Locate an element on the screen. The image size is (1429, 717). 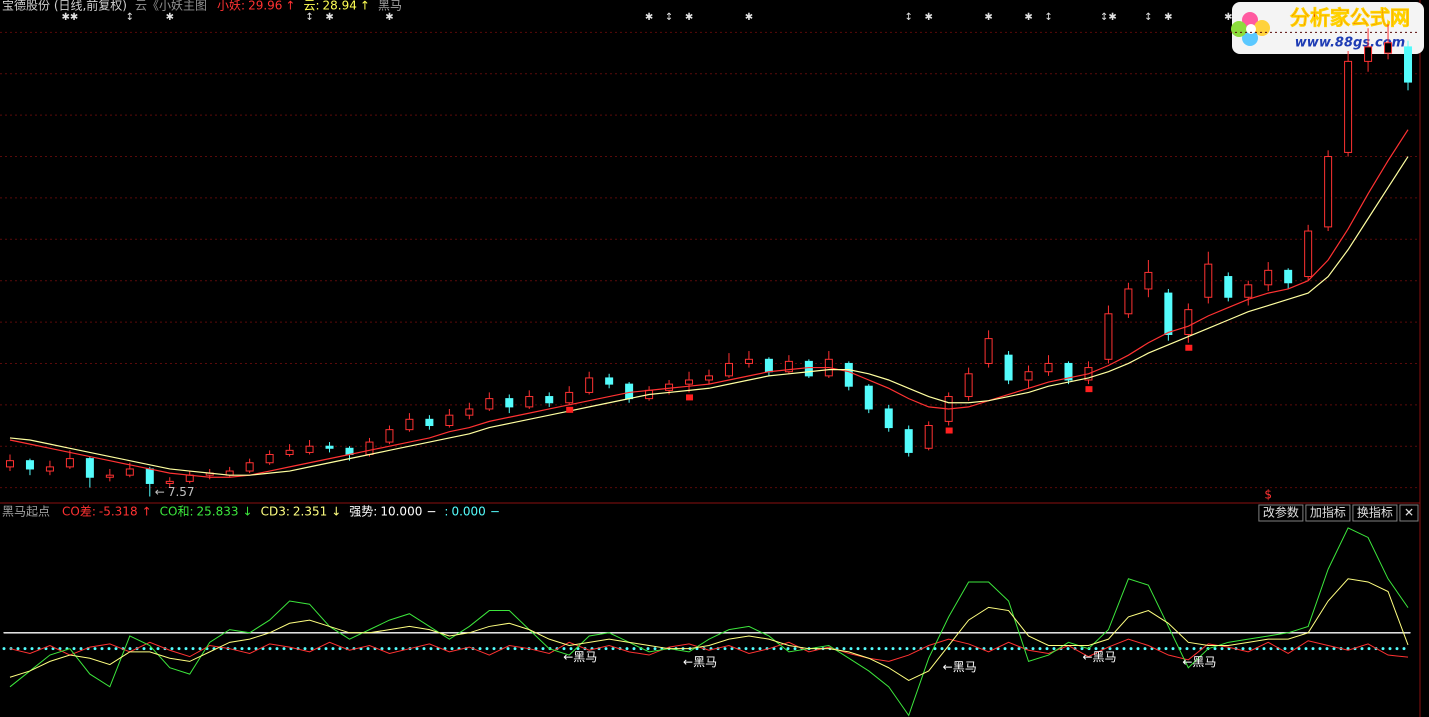
low-arrow: ← is located at coordinates (160, 492).